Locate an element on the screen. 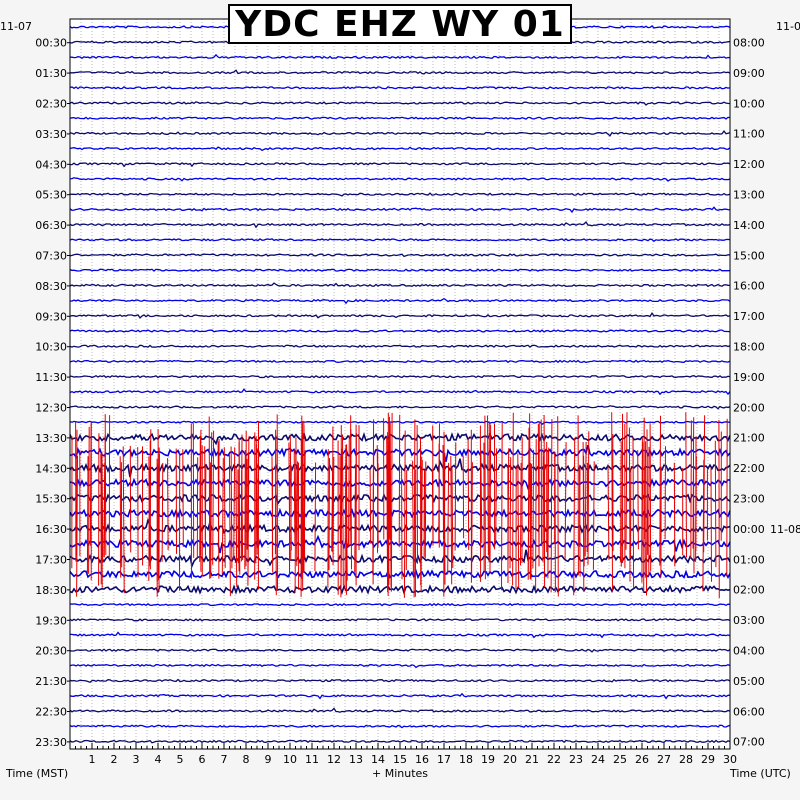  left-tick-label: 18:30 is located at coordinates (51, 590).